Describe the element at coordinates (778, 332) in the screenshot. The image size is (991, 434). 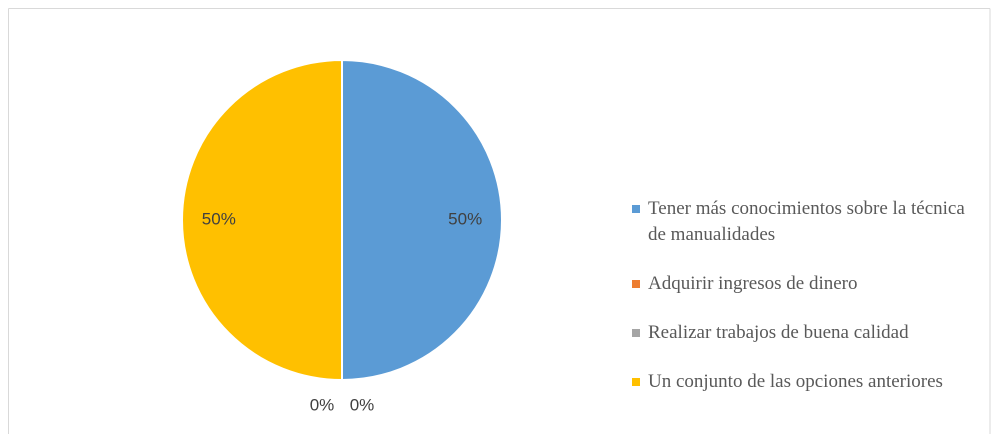
I see `legend-label: Realizar trabajos de buena calidad` at that location.